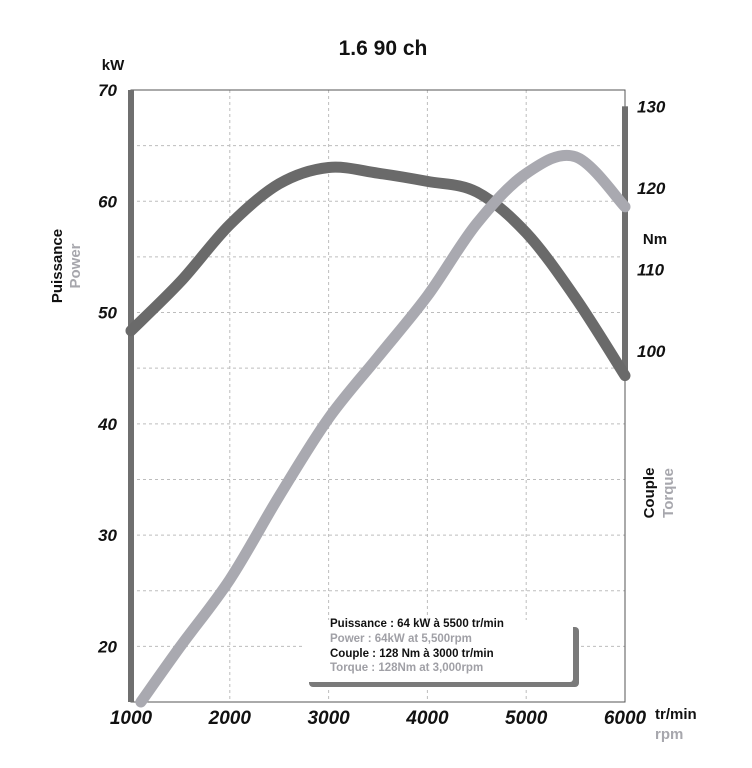 This screenshot has width=752, height=768. What do you see at coordinates (230, 718) in the screenshot?
I see `x-tick-label: 2000` at bounding box center [230, 718].